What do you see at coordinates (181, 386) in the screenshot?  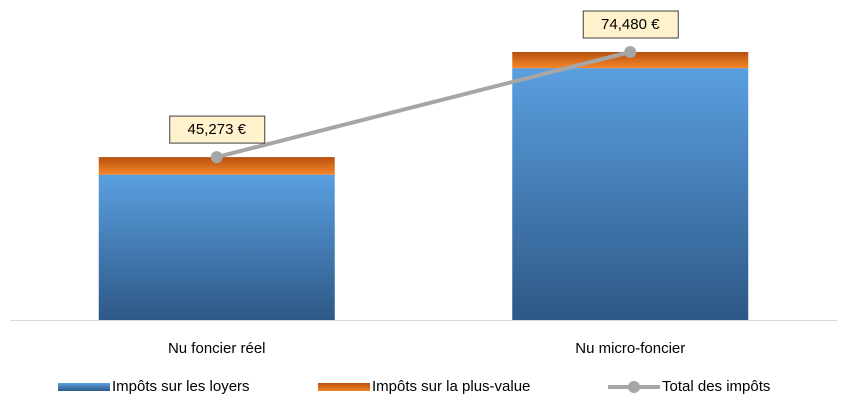 I see `legend-label: Impôts sur les loyers` at bounding box center [181, 386].